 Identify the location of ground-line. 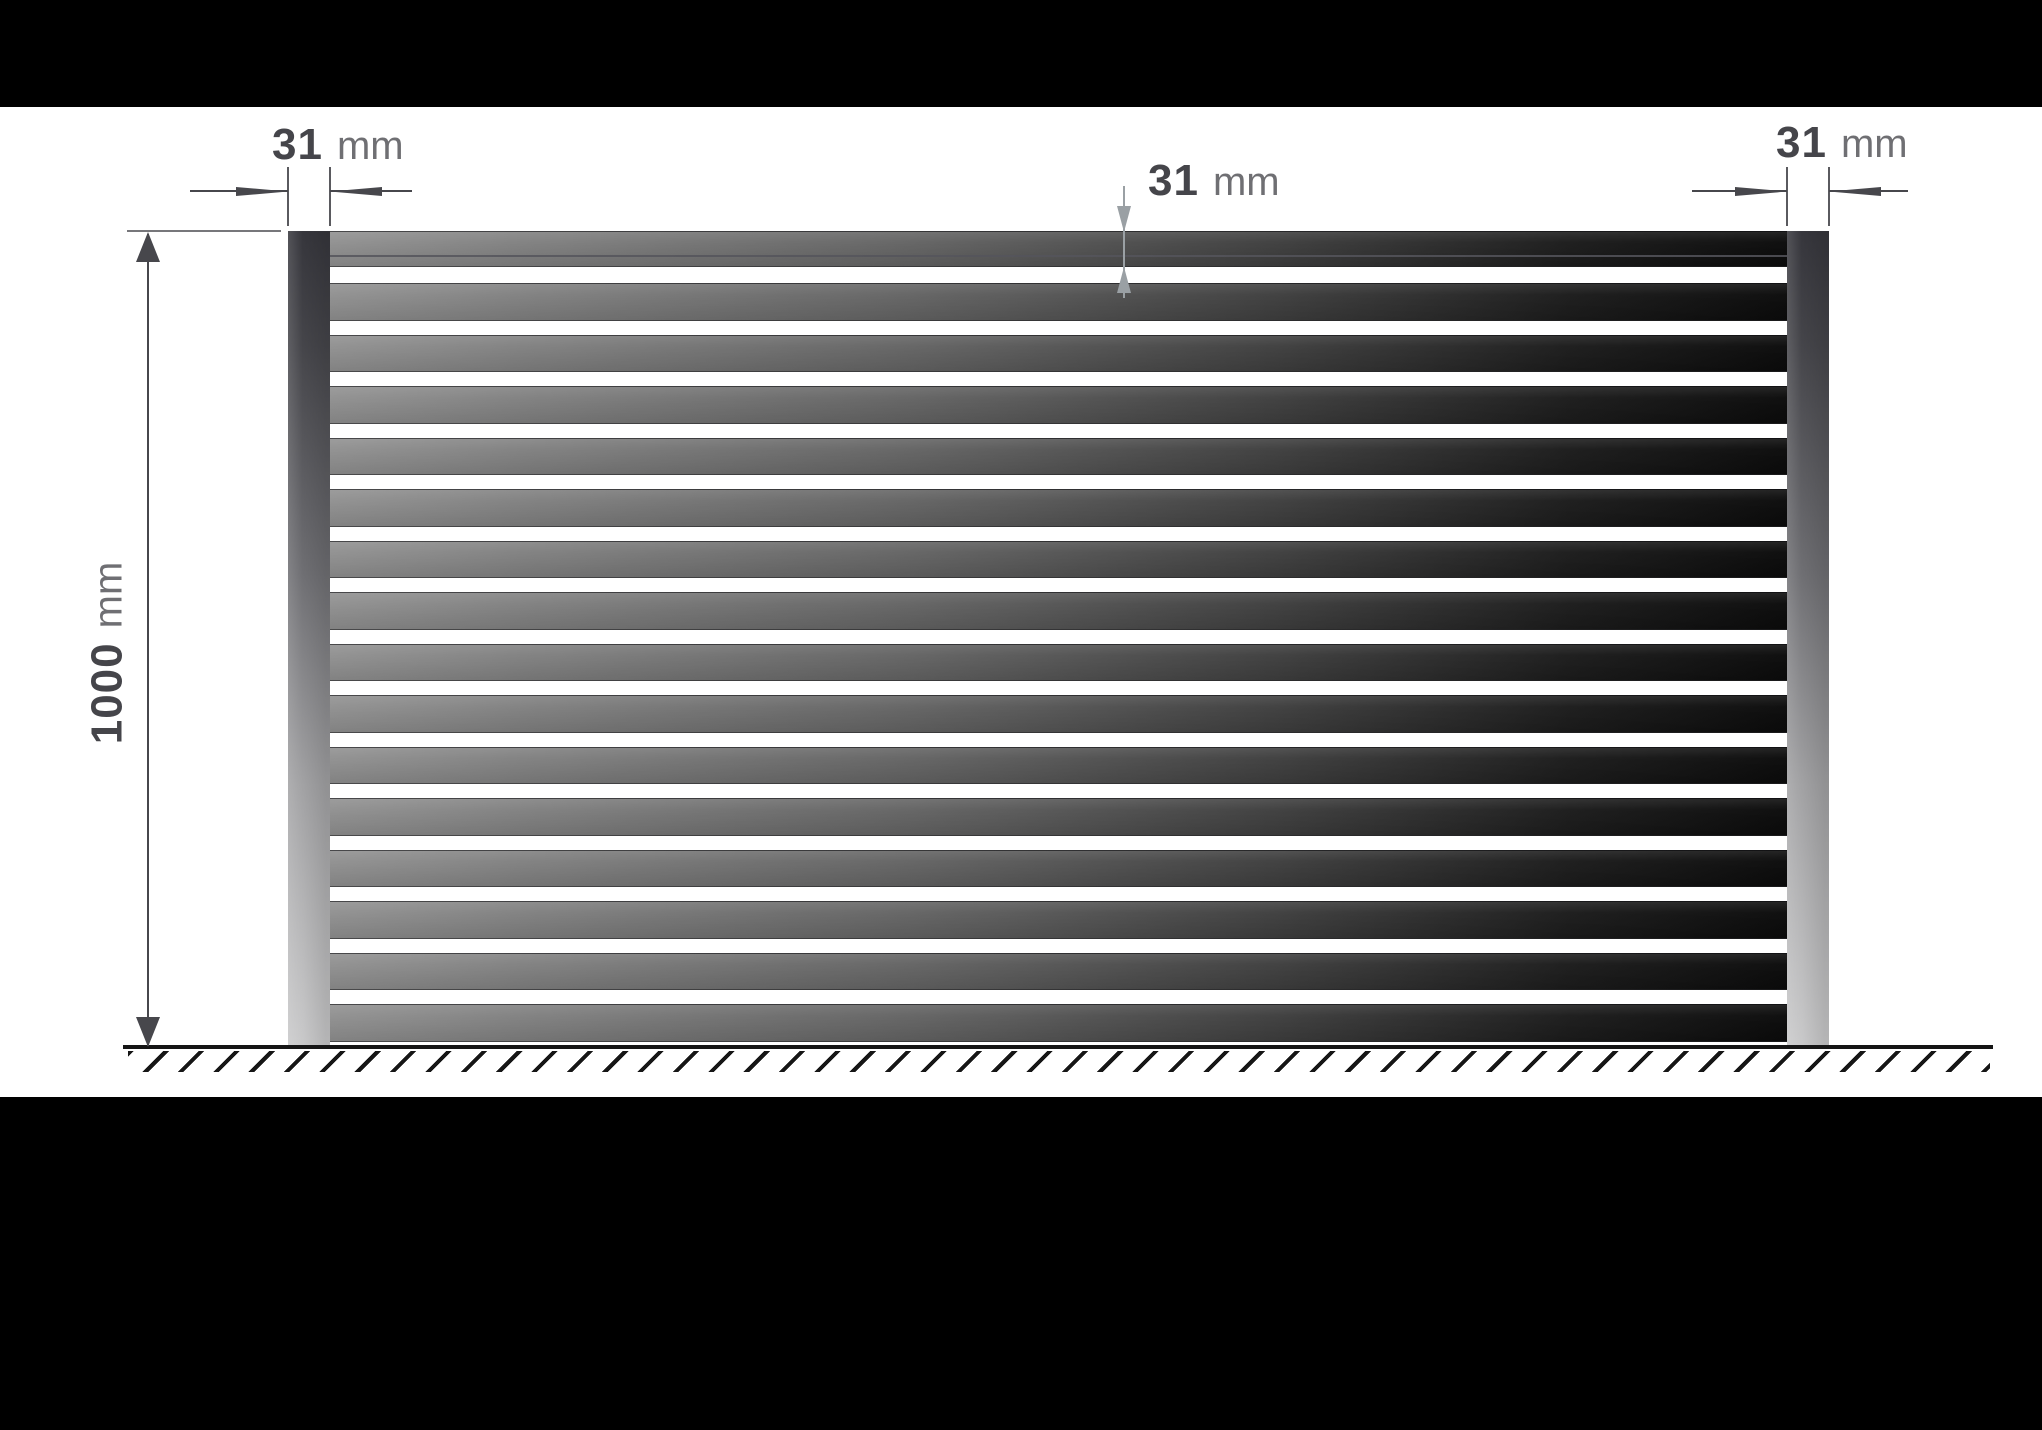
(1058, 1047).